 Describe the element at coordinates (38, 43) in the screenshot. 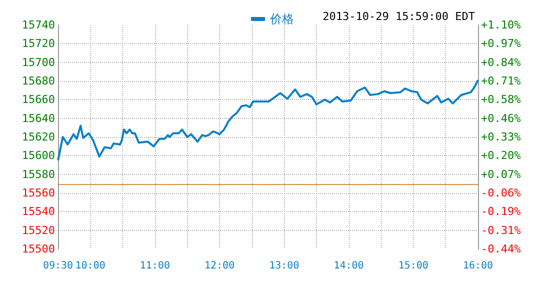

I see `y-tick-label: 15720` at that location.